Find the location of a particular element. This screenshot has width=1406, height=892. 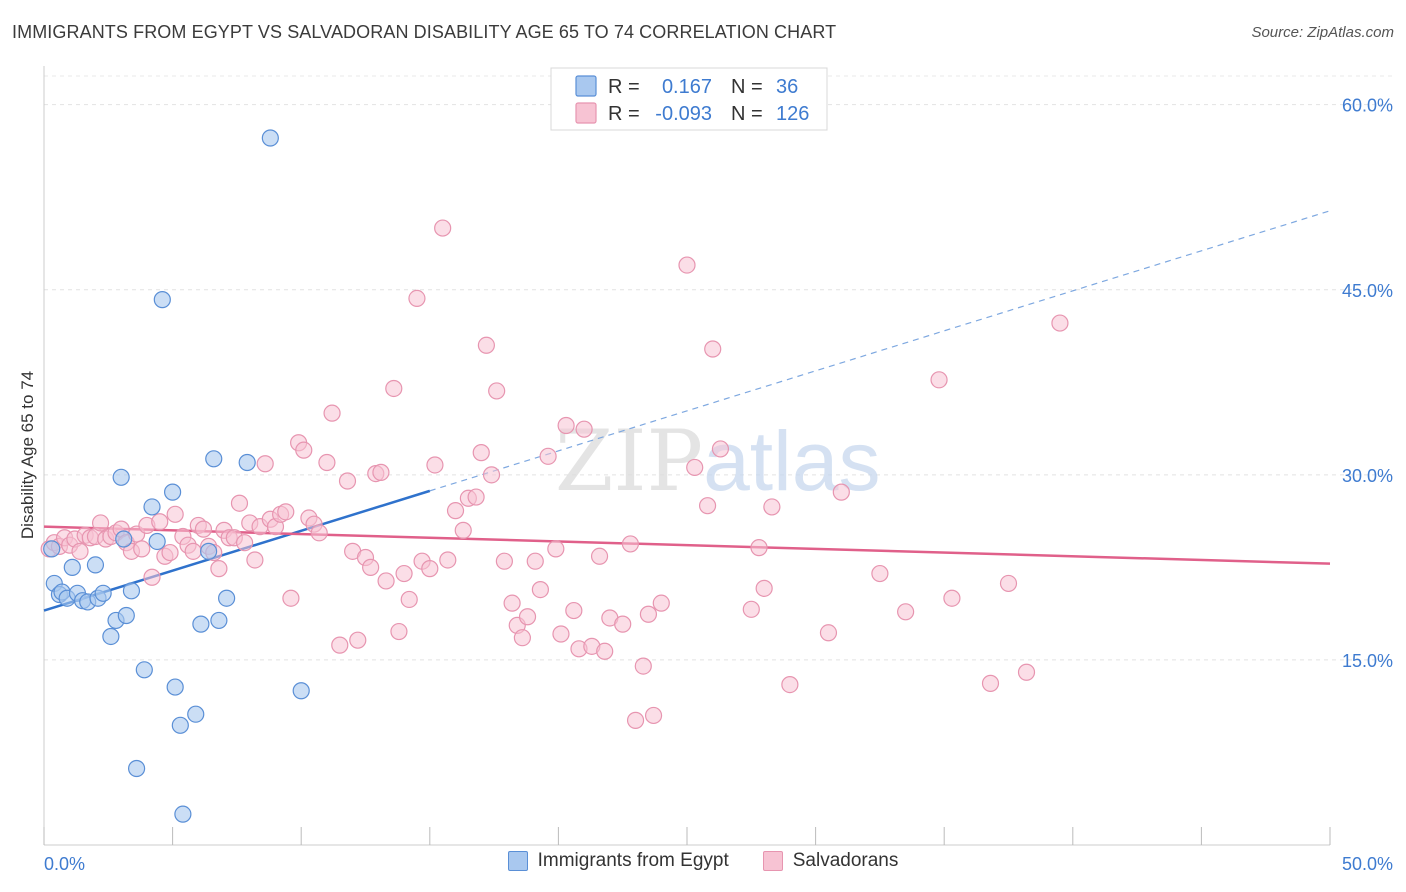

y-tick-label: 15.0% is located at coordinates (1367, 661).